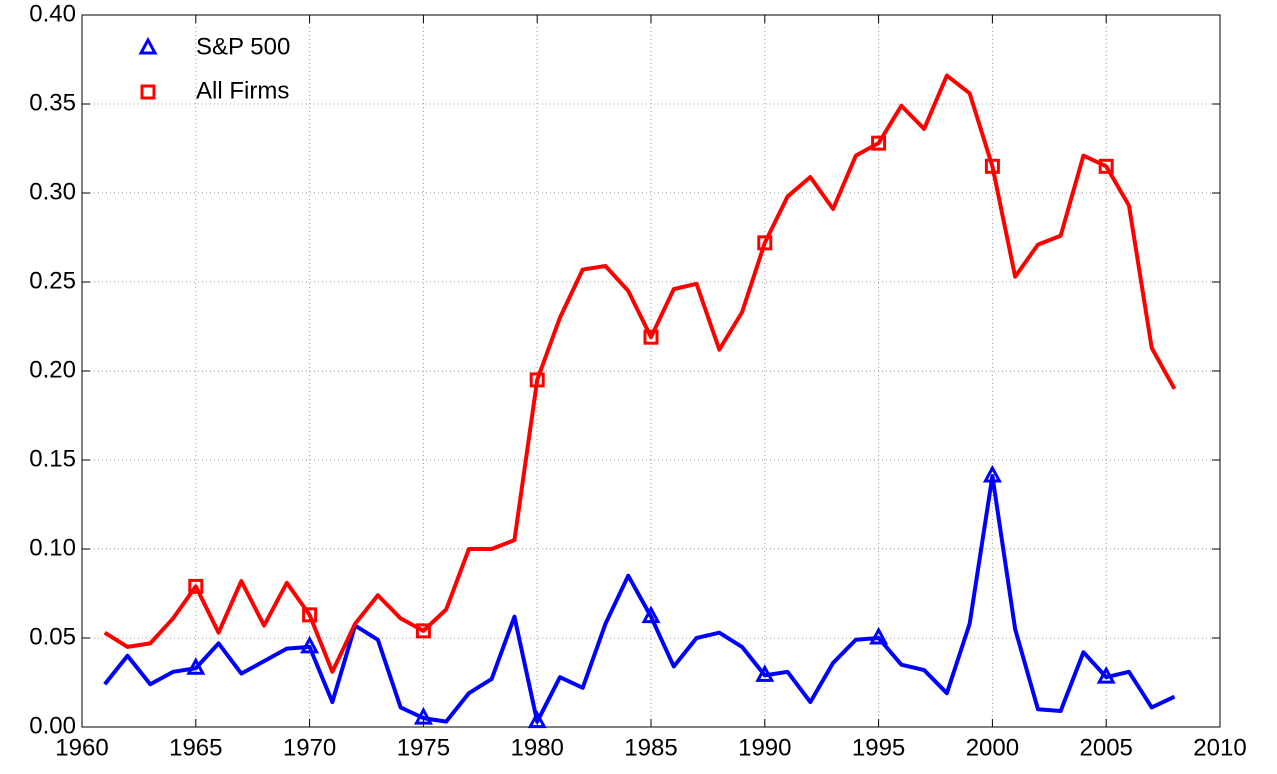 Image resolution: width=1277 pixels, height=774 pixels. Describe the element at coordinates (878, 747) in the screenshot. I see `x-tick-label: 1995` at that location.